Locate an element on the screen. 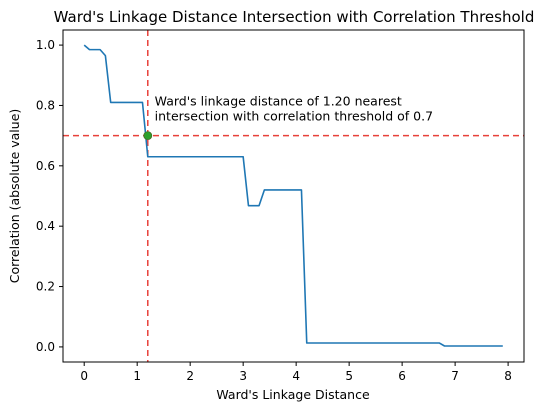 Image resolution: width=550 pixels, height=414 pixels. y-axis-label: Correlation (absolute value) is located at coordinates (14, 196).